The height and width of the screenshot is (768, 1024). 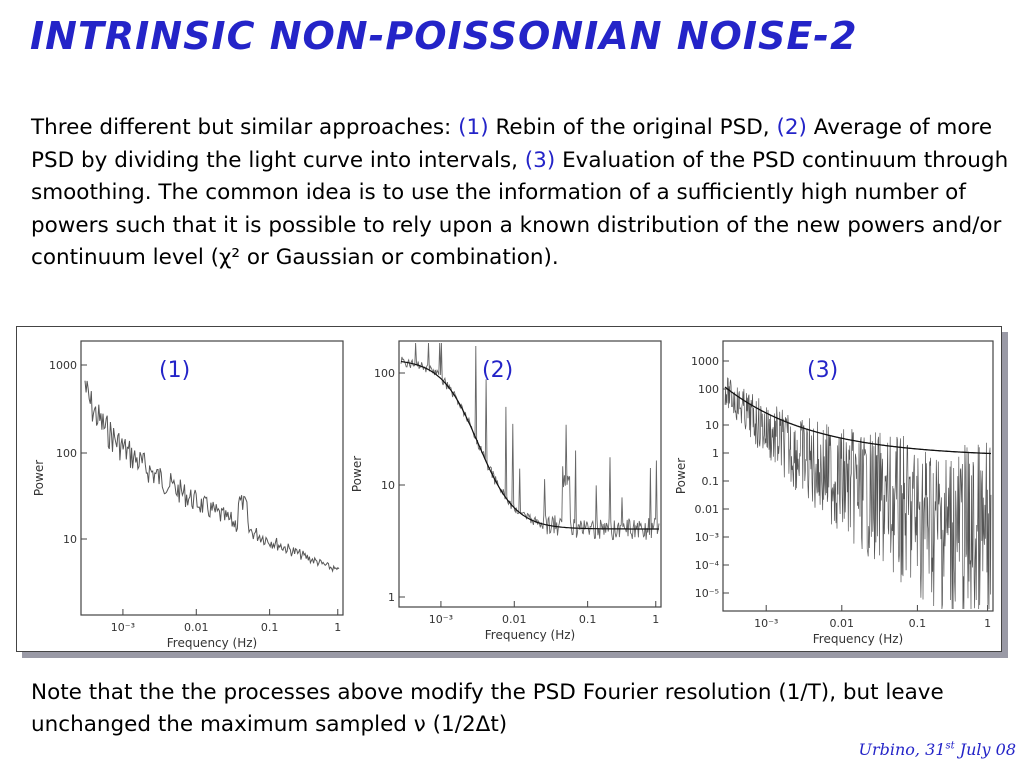 I want to click on intro-text: Three different but similar approaches:, so click(x=245, y=127).